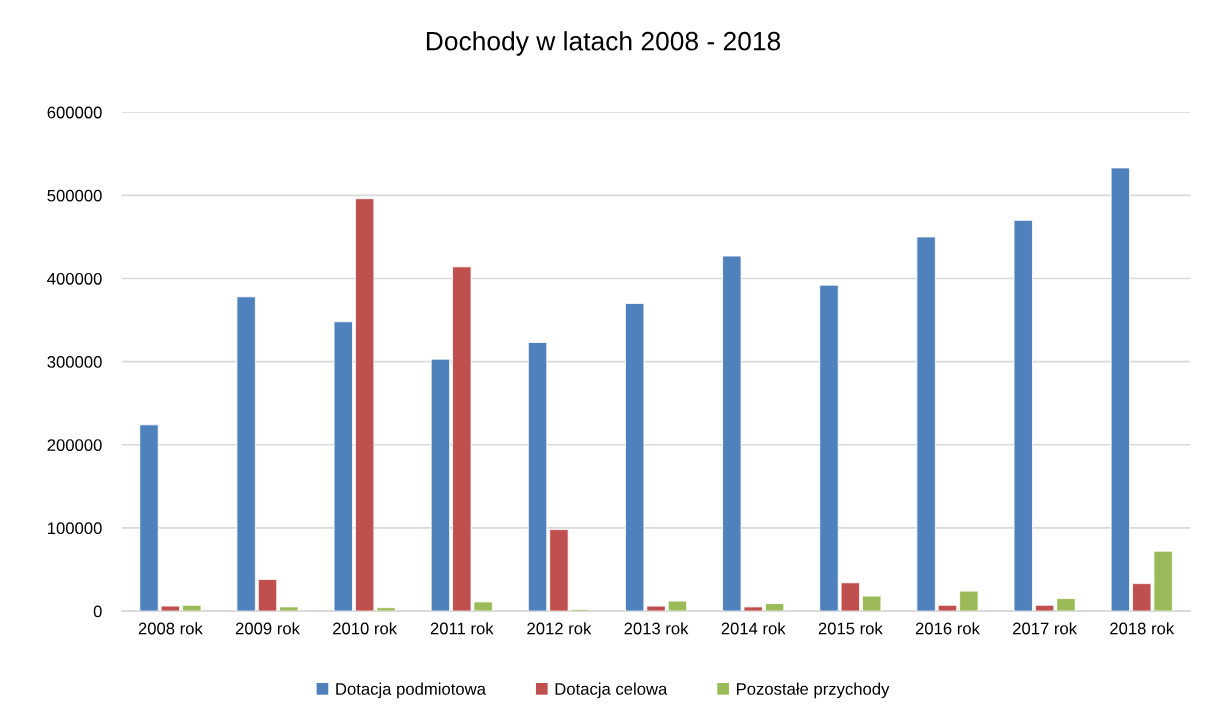 The image size is (1206, 724). I want to click on y-tick-label: 400000, so click(74, 278).